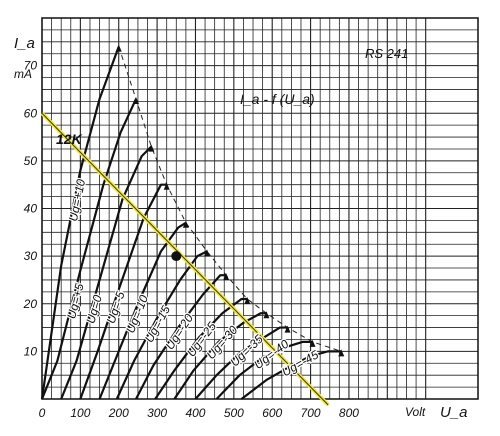  I want to click on y-tick-label: 40, so click(31, 209).